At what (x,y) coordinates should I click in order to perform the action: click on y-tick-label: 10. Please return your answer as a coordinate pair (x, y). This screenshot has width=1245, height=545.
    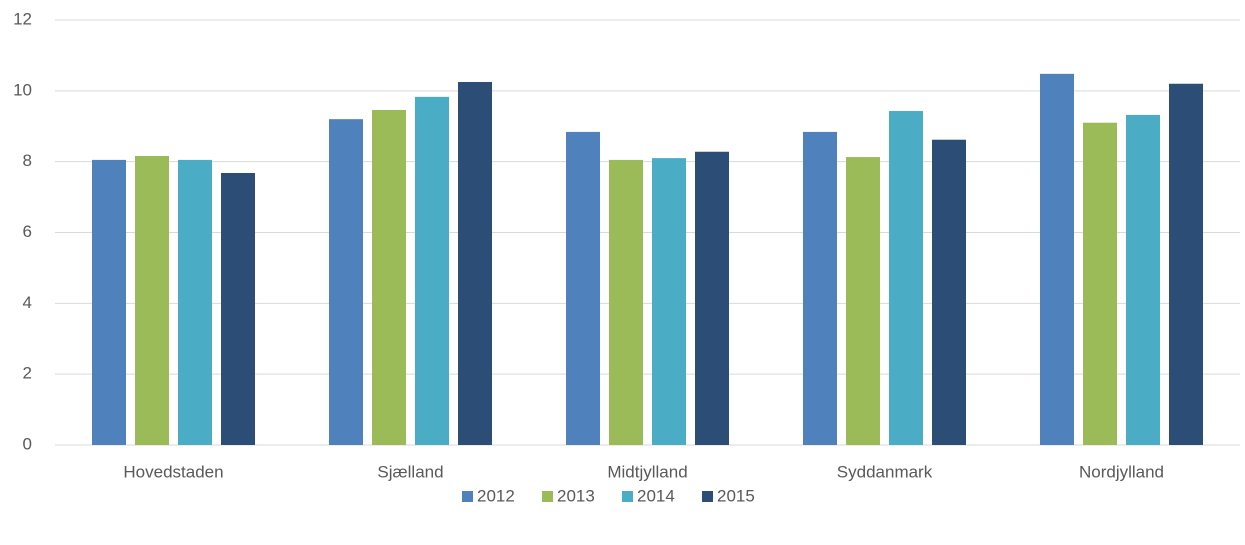
    Looking at the image, I should click on (22, 89).